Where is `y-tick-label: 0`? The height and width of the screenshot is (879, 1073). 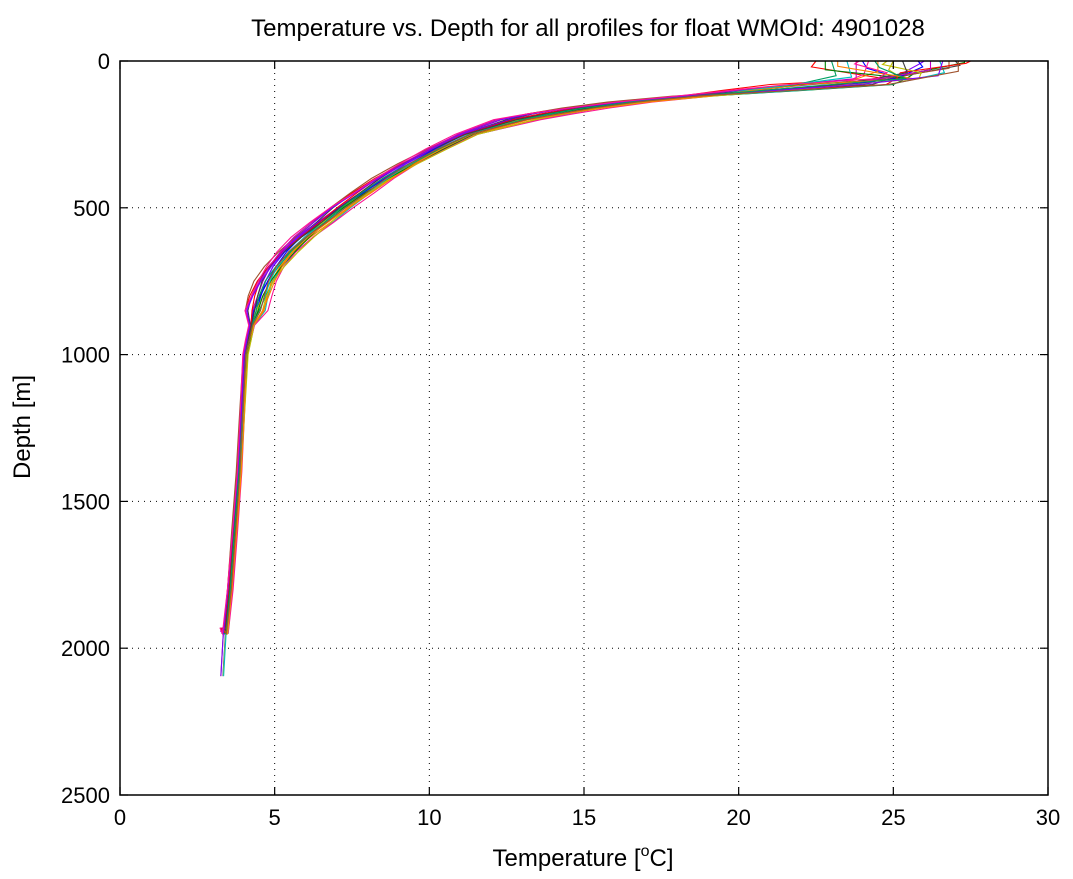
y-tick-label: 0 is located at coordinates (104, 61).